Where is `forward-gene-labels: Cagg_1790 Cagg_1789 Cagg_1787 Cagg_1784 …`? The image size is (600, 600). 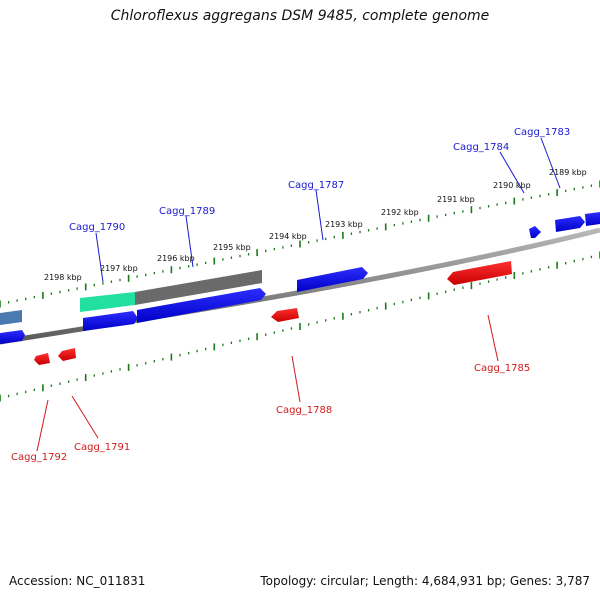
forward-gene-labels: Cagg_1790 Cagg_1789 Cagg_1787 Cagg_1784 … is located at coordinates (319, 180).